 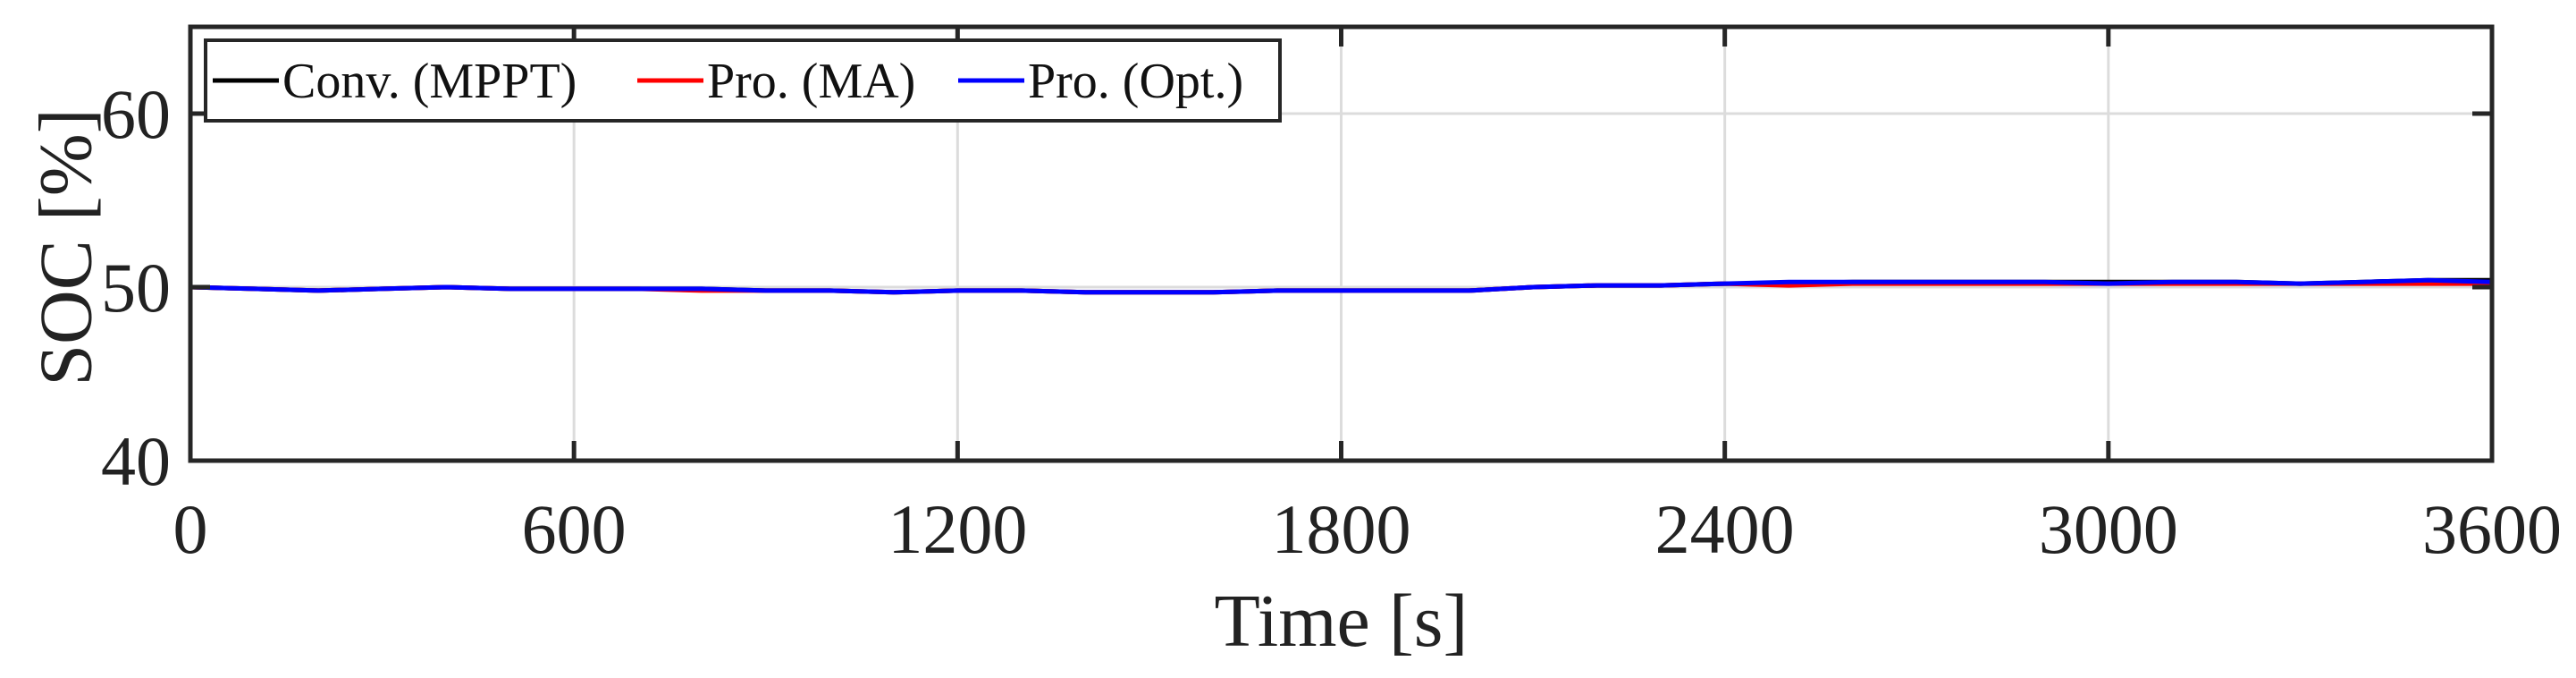 I want to click on x-tick-labels: 0 600 1200 1800 2400 3000 3600, so click(x=1368, y=529).